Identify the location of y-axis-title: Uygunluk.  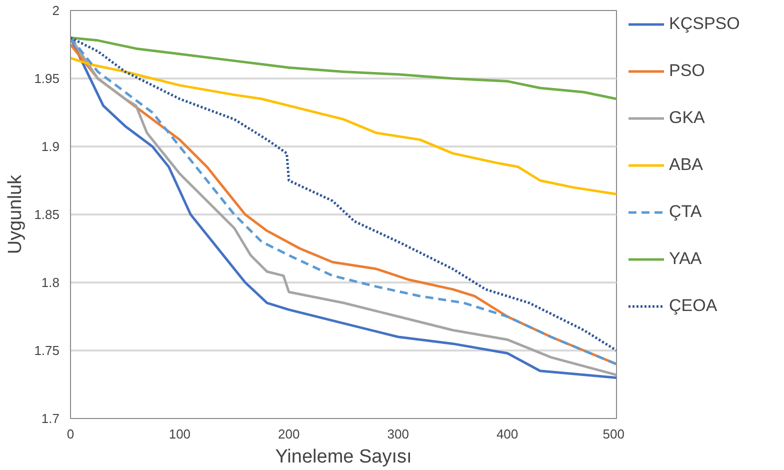
(15, 214).